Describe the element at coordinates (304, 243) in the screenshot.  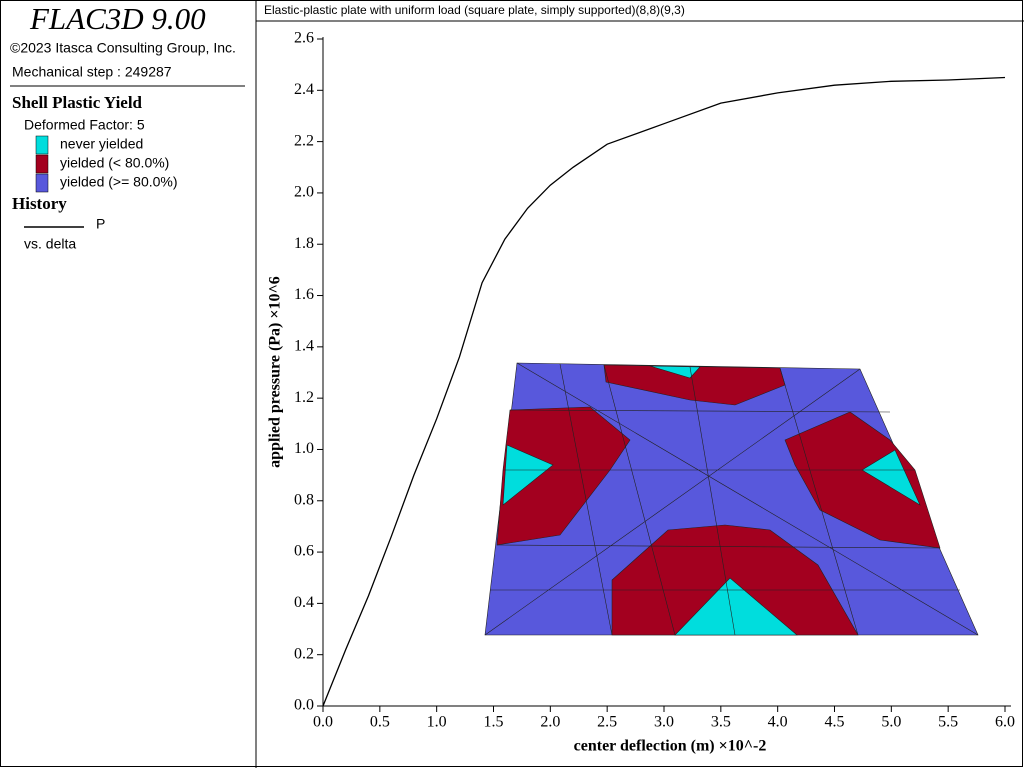
I see `y-tick-label: 1.8` at that location.